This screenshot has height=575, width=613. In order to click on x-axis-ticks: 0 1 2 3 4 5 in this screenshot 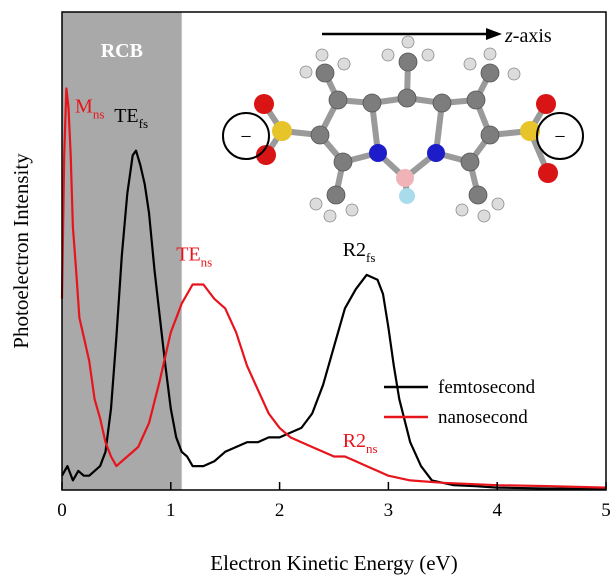, I will do `click(334, 501)`.